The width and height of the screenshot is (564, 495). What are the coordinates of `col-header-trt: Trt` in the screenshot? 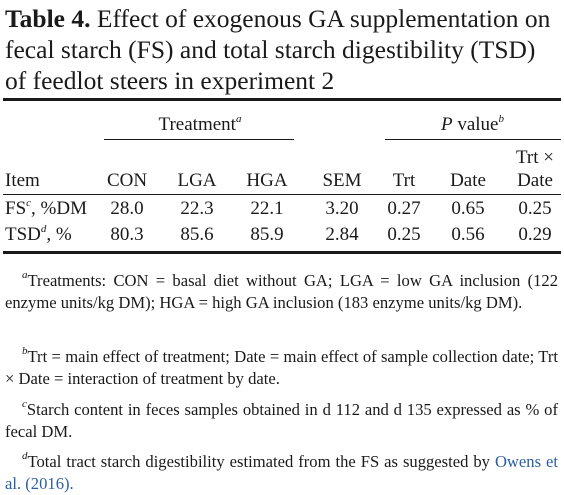 It's located at (404, 180).